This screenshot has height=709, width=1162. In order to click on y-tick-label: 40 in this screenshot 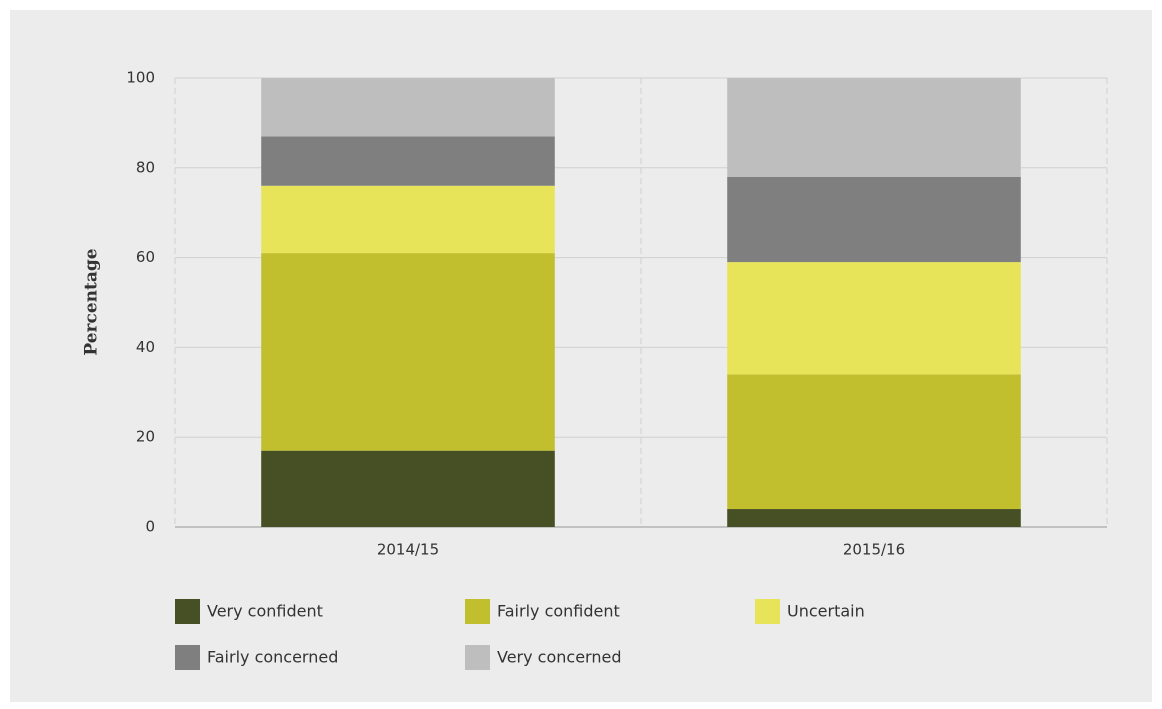, I will do `click(145, 347)`.